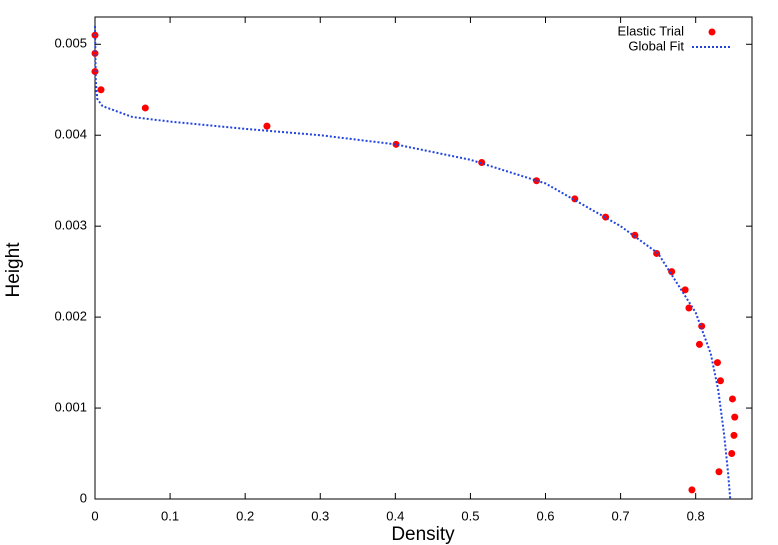 The image size is (778, 545). Describe the element at coordinates (70, 316) in the screenshot. I see `y-tick-label: 0.002` at that location.